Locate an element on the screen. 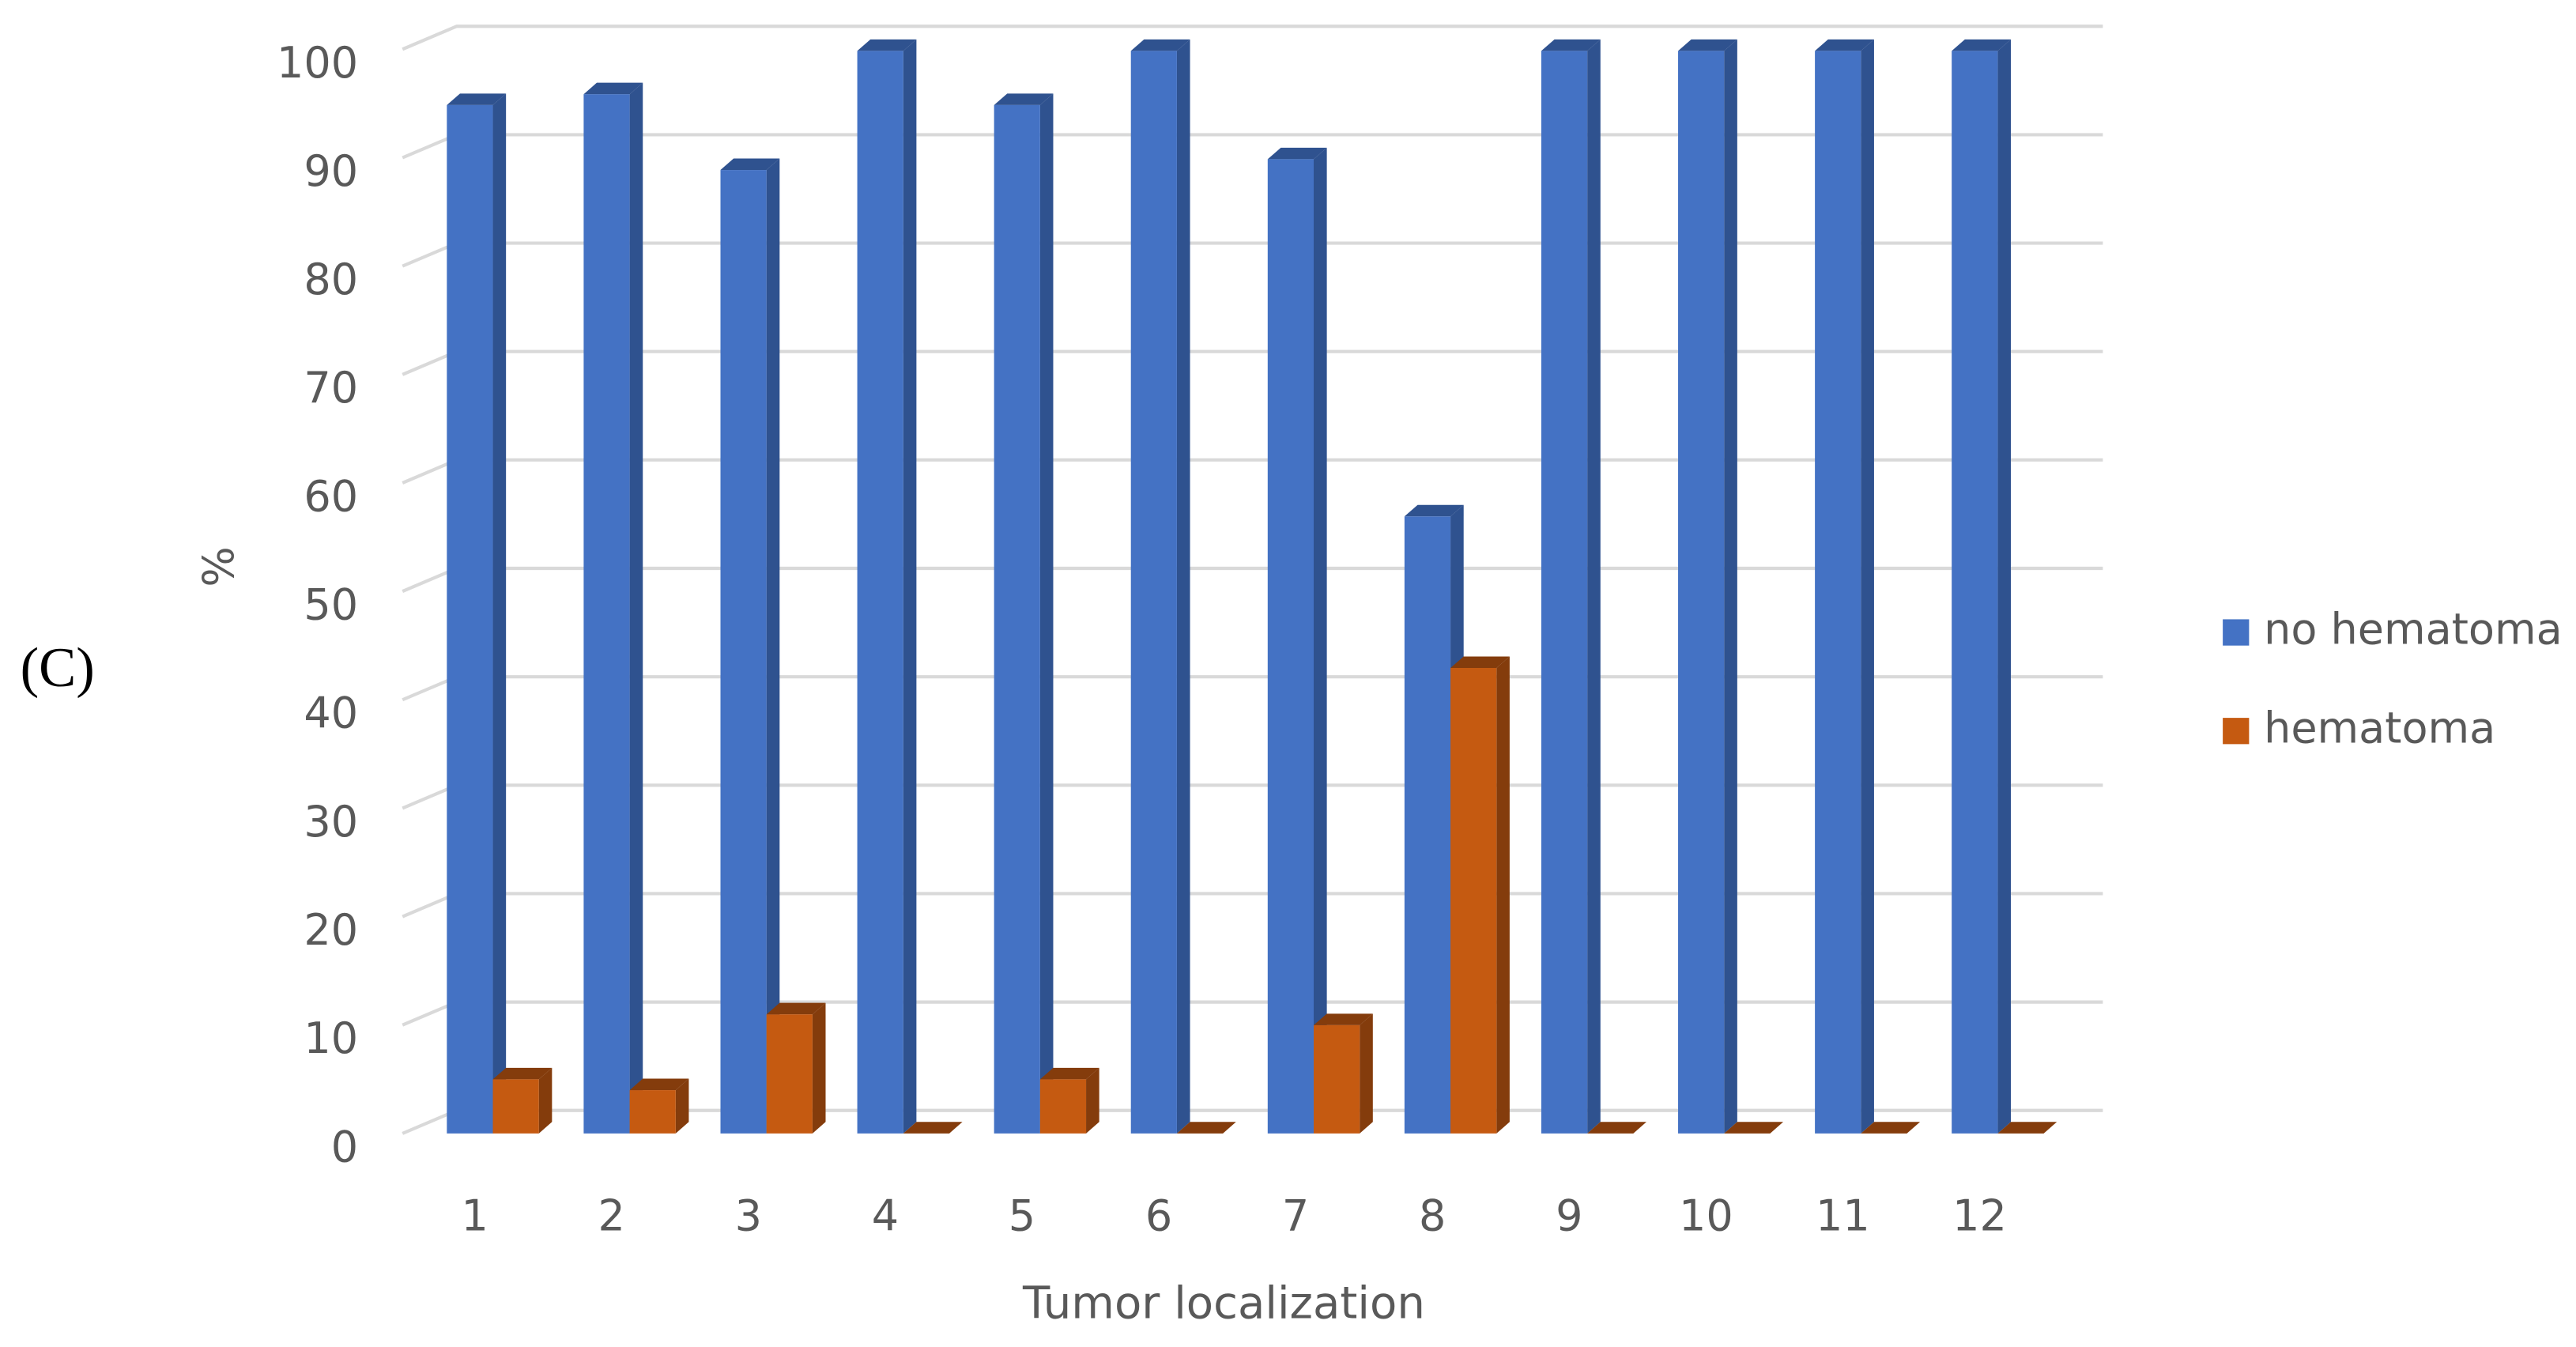 This screenshot has height=1347, width=2576. x-tick-label: 1 is located at coordinates (475, 1216).